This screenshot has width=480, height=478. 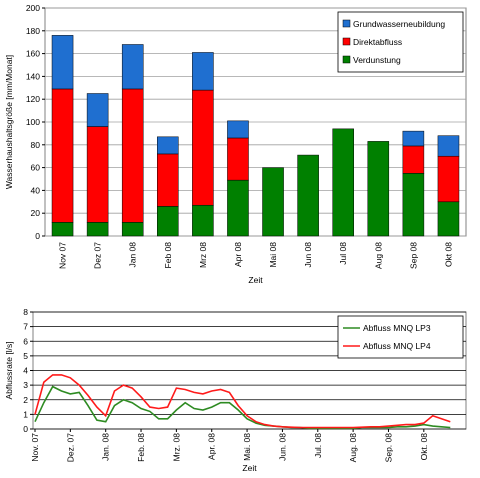 I want to click on x-tick-label: Apr. 08, so click(x=212, y=446).